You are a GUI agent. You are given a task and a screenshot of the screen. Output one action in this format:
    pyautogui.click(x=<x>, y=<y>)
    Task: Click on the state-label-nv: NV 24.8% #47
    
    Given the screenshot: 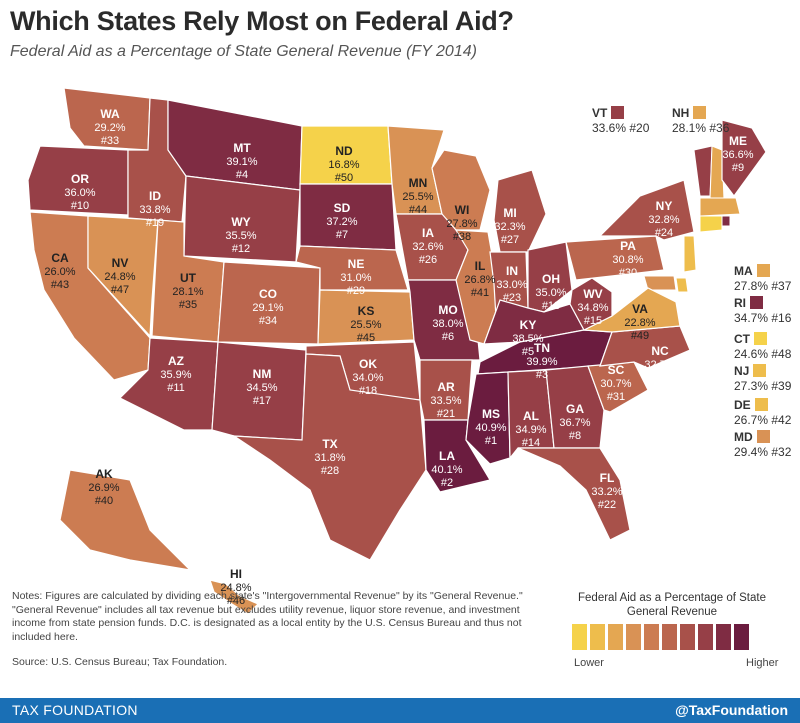 What is the action you would take?
    pyautogui.click(x=119, y=276)
    